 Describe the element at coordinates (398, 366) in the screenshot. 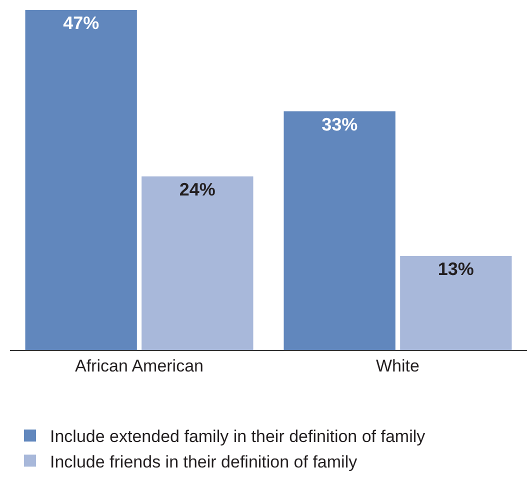

I see `x-tick-label: White` at that location.